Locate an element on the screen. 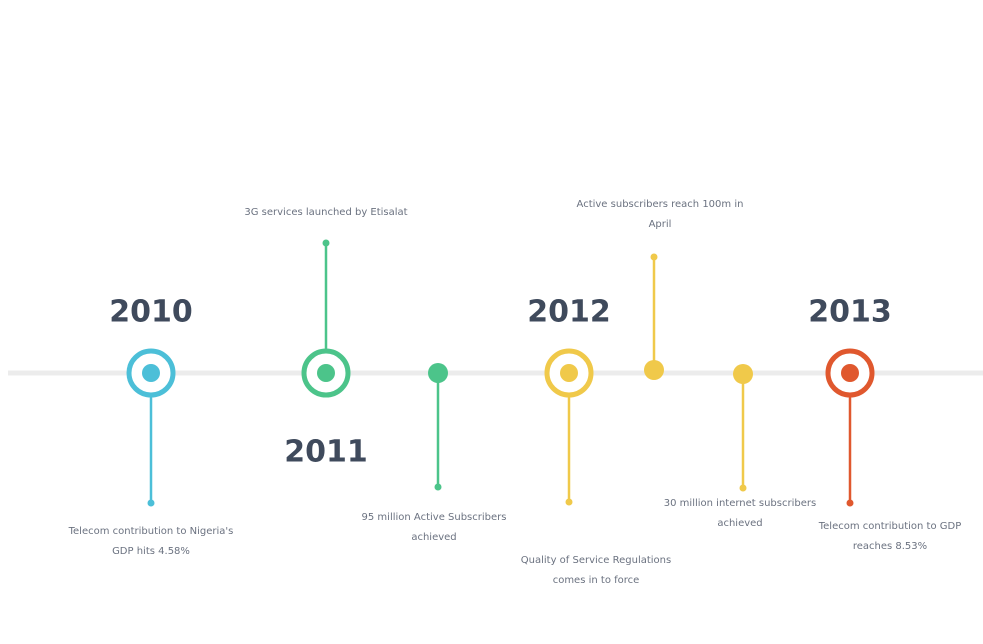  event-text: 30 million internet subscribers is located at coordinates (740, 503).